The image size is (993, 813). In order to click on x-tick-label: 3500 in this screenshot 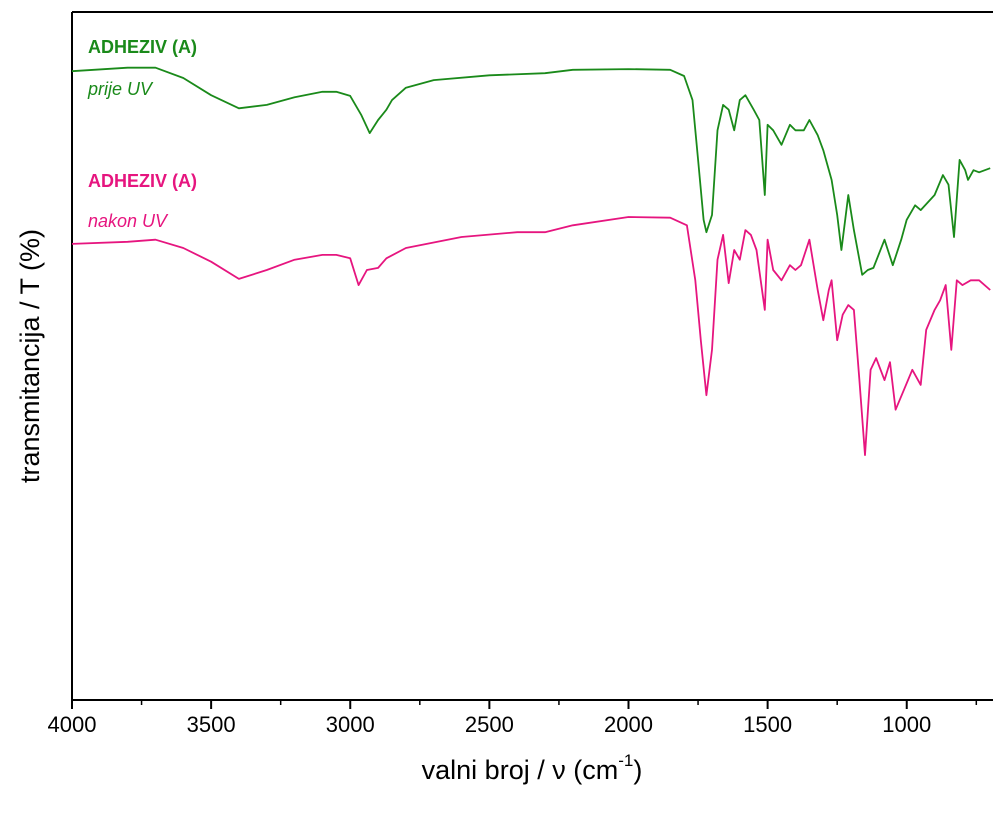, I will do `click(211, 724)`.